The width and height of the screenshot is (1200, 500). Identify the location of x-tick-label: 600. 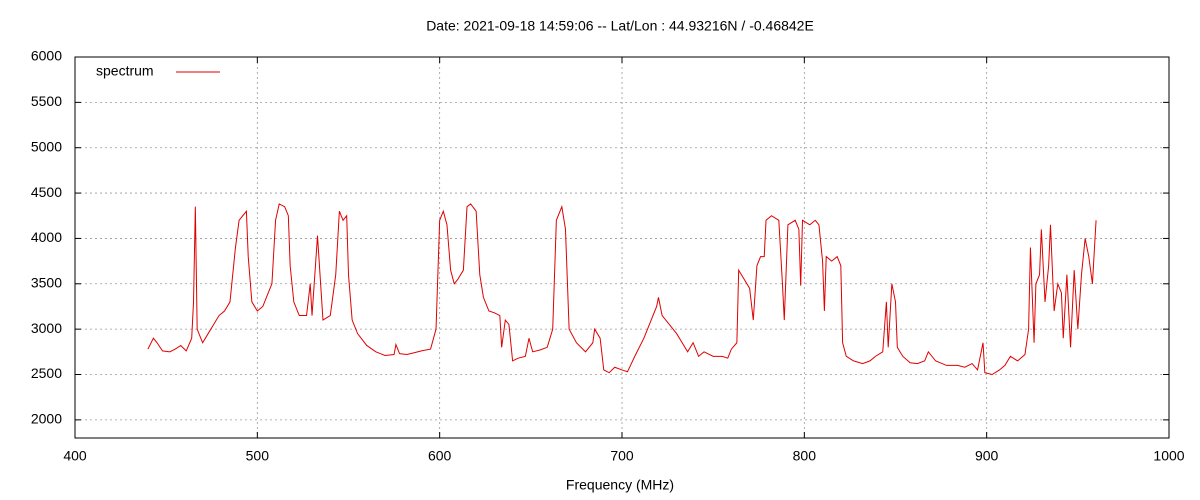
(440, 456).